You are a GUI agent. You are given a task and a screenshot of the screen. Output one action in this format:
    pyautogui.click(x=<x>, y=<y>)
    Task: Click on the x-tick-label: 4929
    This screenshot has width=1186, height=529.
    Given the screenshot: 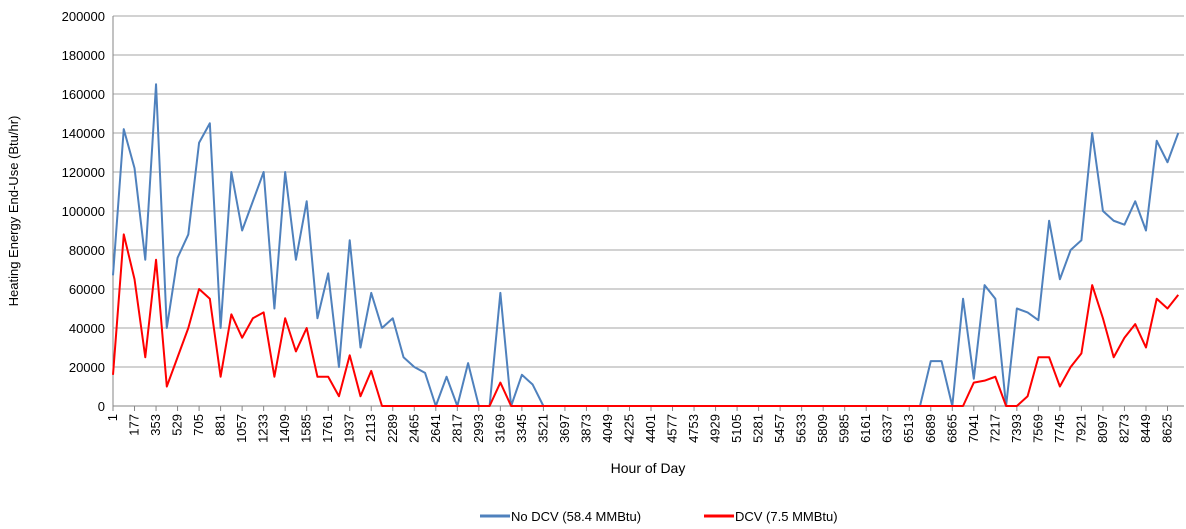 What is the action you would take?
    pyautogui.click(x=715, y=428)
    